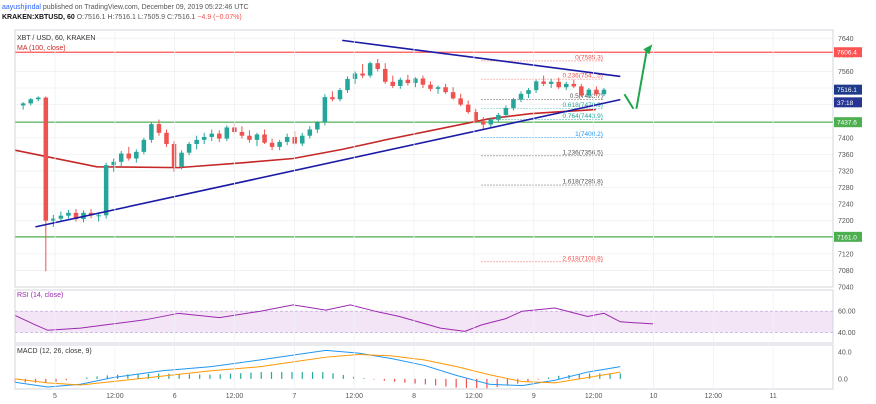 This screenshot has width=876, height=404. What do you see at coordinates (846, 138) in the screenshot?
I see `y-tick-label: 7400` at bounding box center [846, 138].